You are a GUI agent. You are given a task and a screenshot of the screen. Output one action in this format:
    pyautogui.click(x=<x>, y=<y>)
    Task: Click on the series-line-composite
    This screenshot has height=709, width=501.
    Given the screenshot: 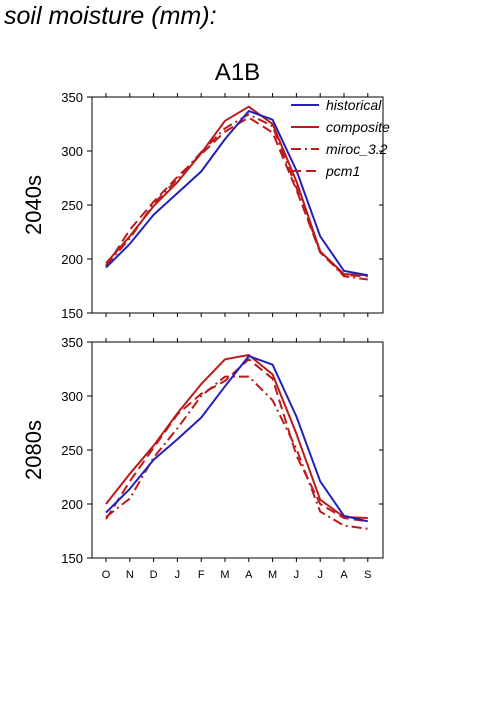 What is the action you would take?
    pyautogui.click(x=236, y=436)
    